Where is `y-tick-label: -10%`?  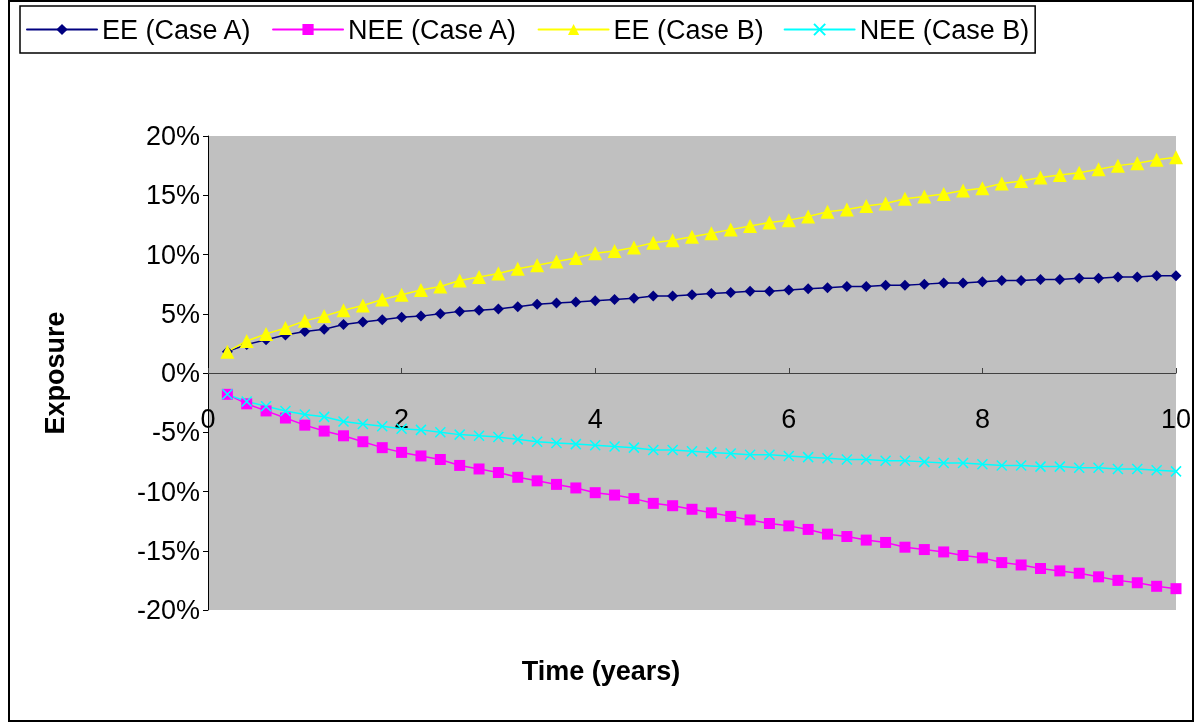
y-tick-label: -10% is located at coordinates (168, 491).